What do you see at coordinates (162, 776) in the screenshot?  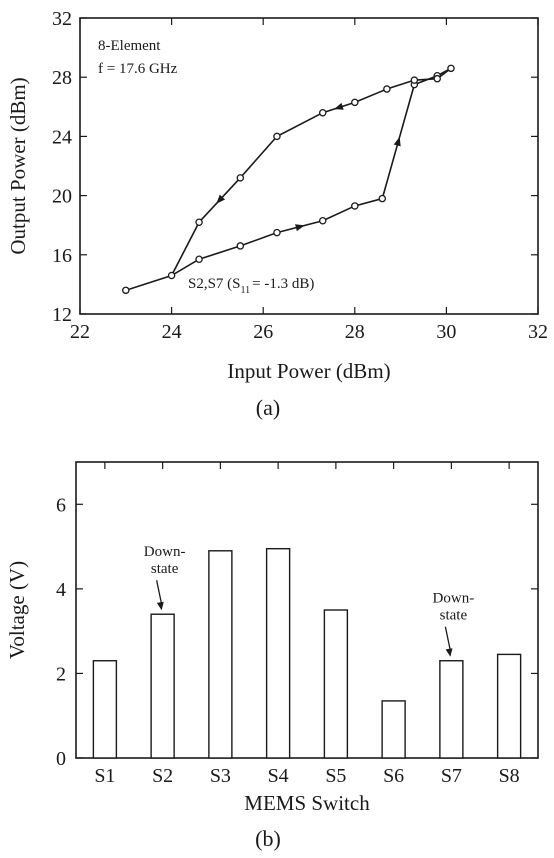 I see `panel-b-x-tick-label-S2: S2` at bounding box center [162, 776].